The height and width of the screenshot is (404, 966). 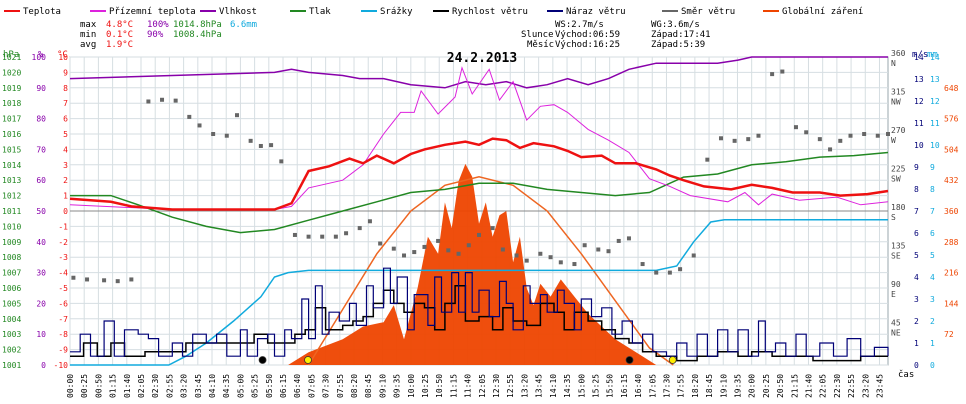 What do you see at coordinates (879, 386) in the screenshot?
I see `tick-x: 23:45` at bounding box center [879, 386].